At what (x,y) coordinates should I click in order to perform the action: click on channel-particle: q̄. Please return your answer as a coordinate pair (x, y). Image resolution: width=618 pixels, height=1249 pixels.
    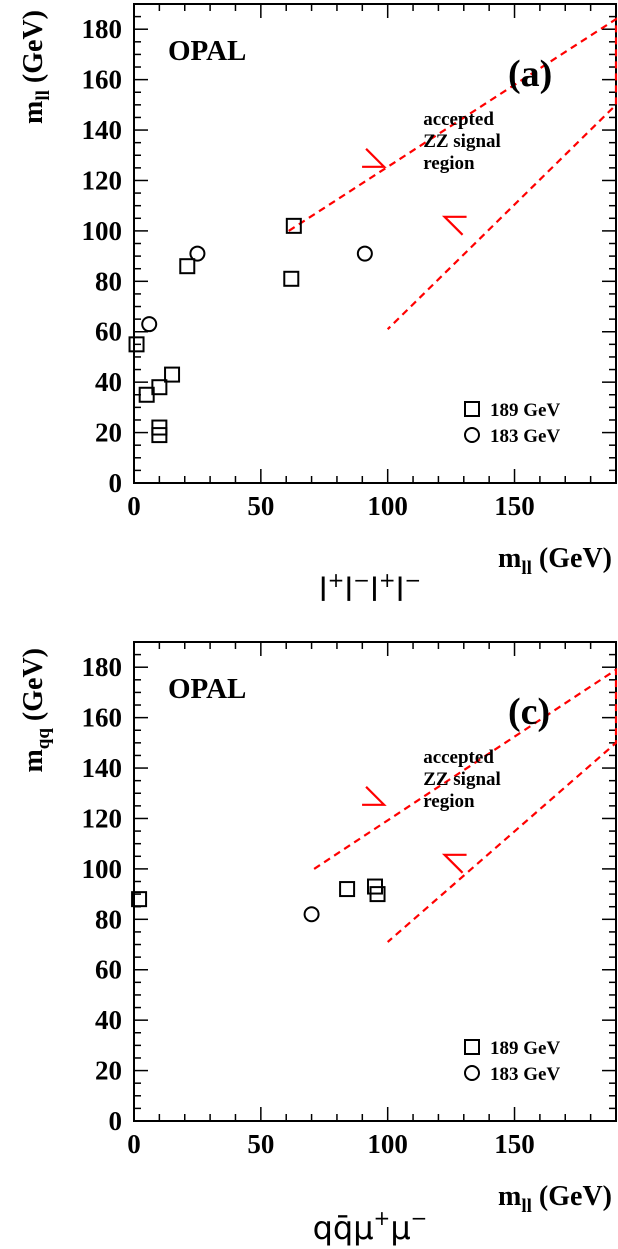
    Looking at the image, I should click on (343, 1228).